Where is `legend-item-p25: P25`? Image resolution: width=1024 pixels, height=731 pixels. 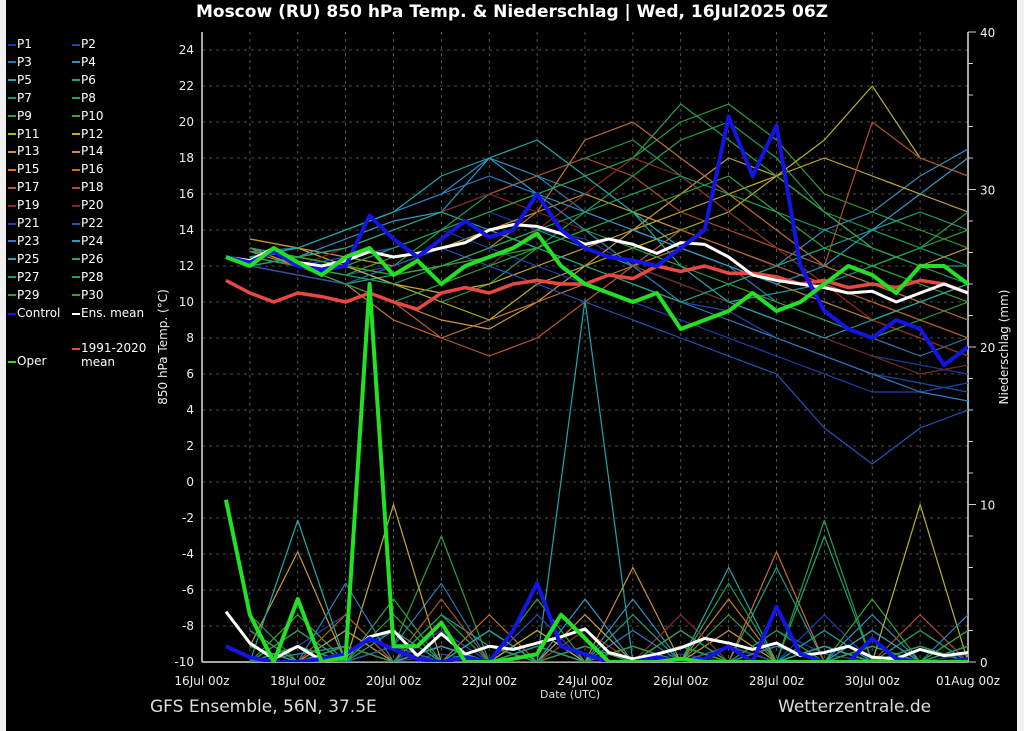 legend-item-p25: P25 is located at coordinates (24, 259).